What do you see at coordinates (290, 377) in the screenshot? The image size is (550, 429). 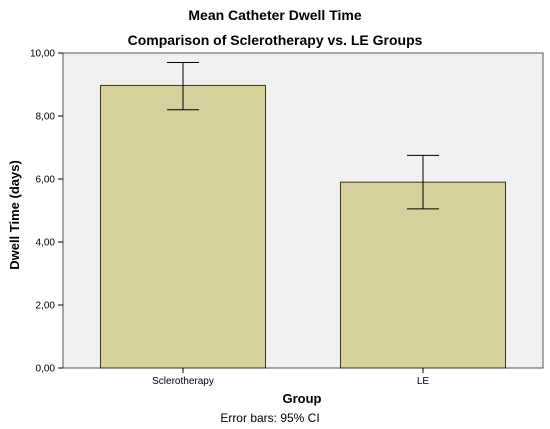 I see `x-axis: Sclerotherapy LE` at bounding box center [290, 377].